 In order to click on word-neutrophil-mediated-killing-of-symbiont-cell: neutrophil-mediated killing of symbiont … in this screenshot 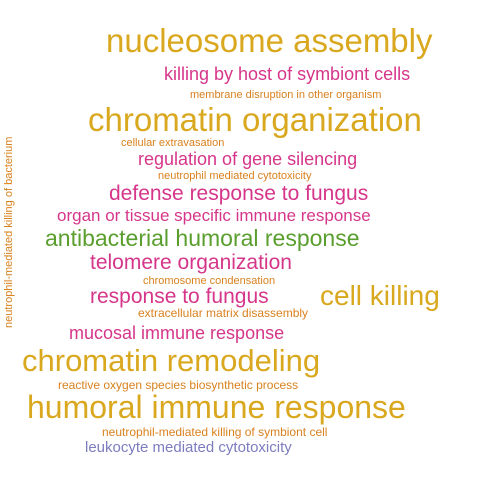, I will do `click(215, 432)`.